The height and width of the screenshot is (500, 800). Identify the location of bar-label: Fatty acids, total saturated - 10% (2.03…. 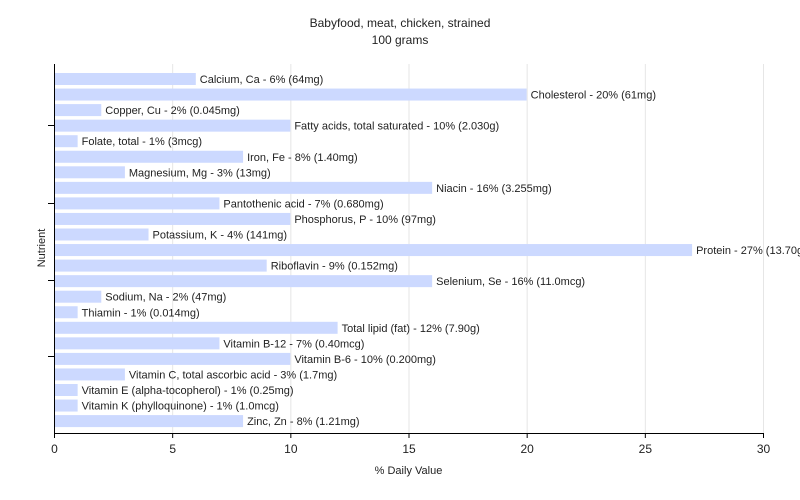
(396, 127).